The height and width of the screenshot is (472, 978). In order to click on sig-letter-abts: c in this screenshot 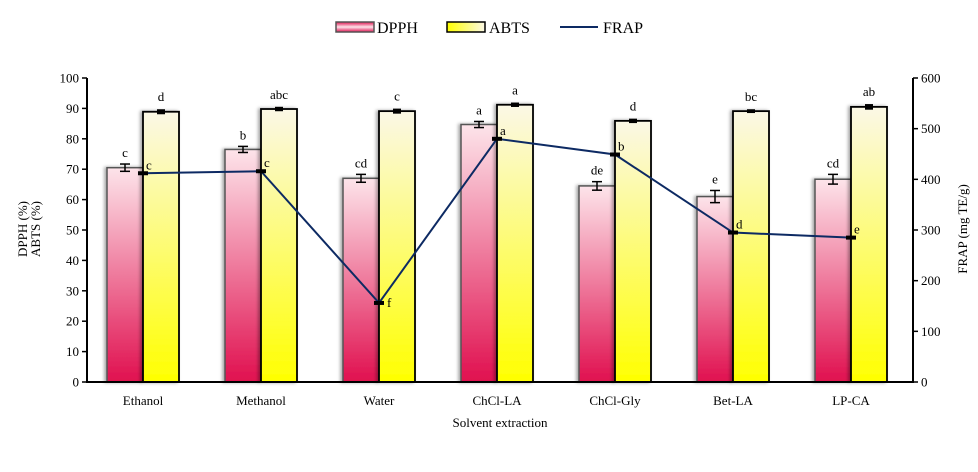, I will do `click(397, 96)`.